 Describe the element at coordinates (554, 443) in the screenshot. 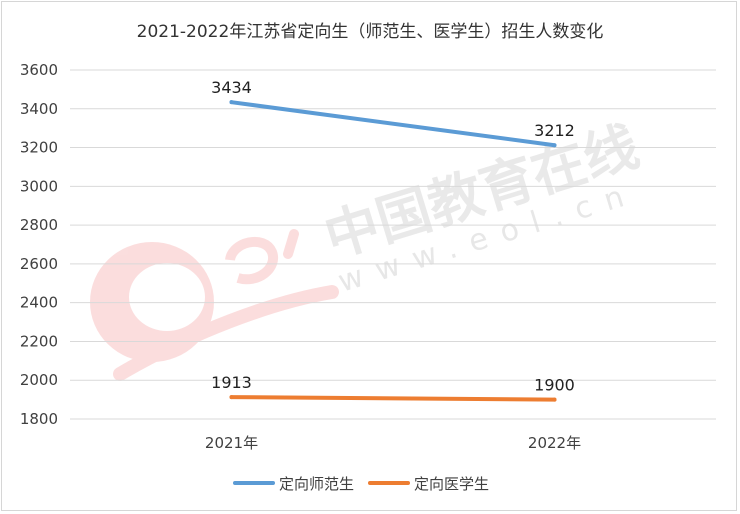

I see `x-tick-label: 2022年` at that location.